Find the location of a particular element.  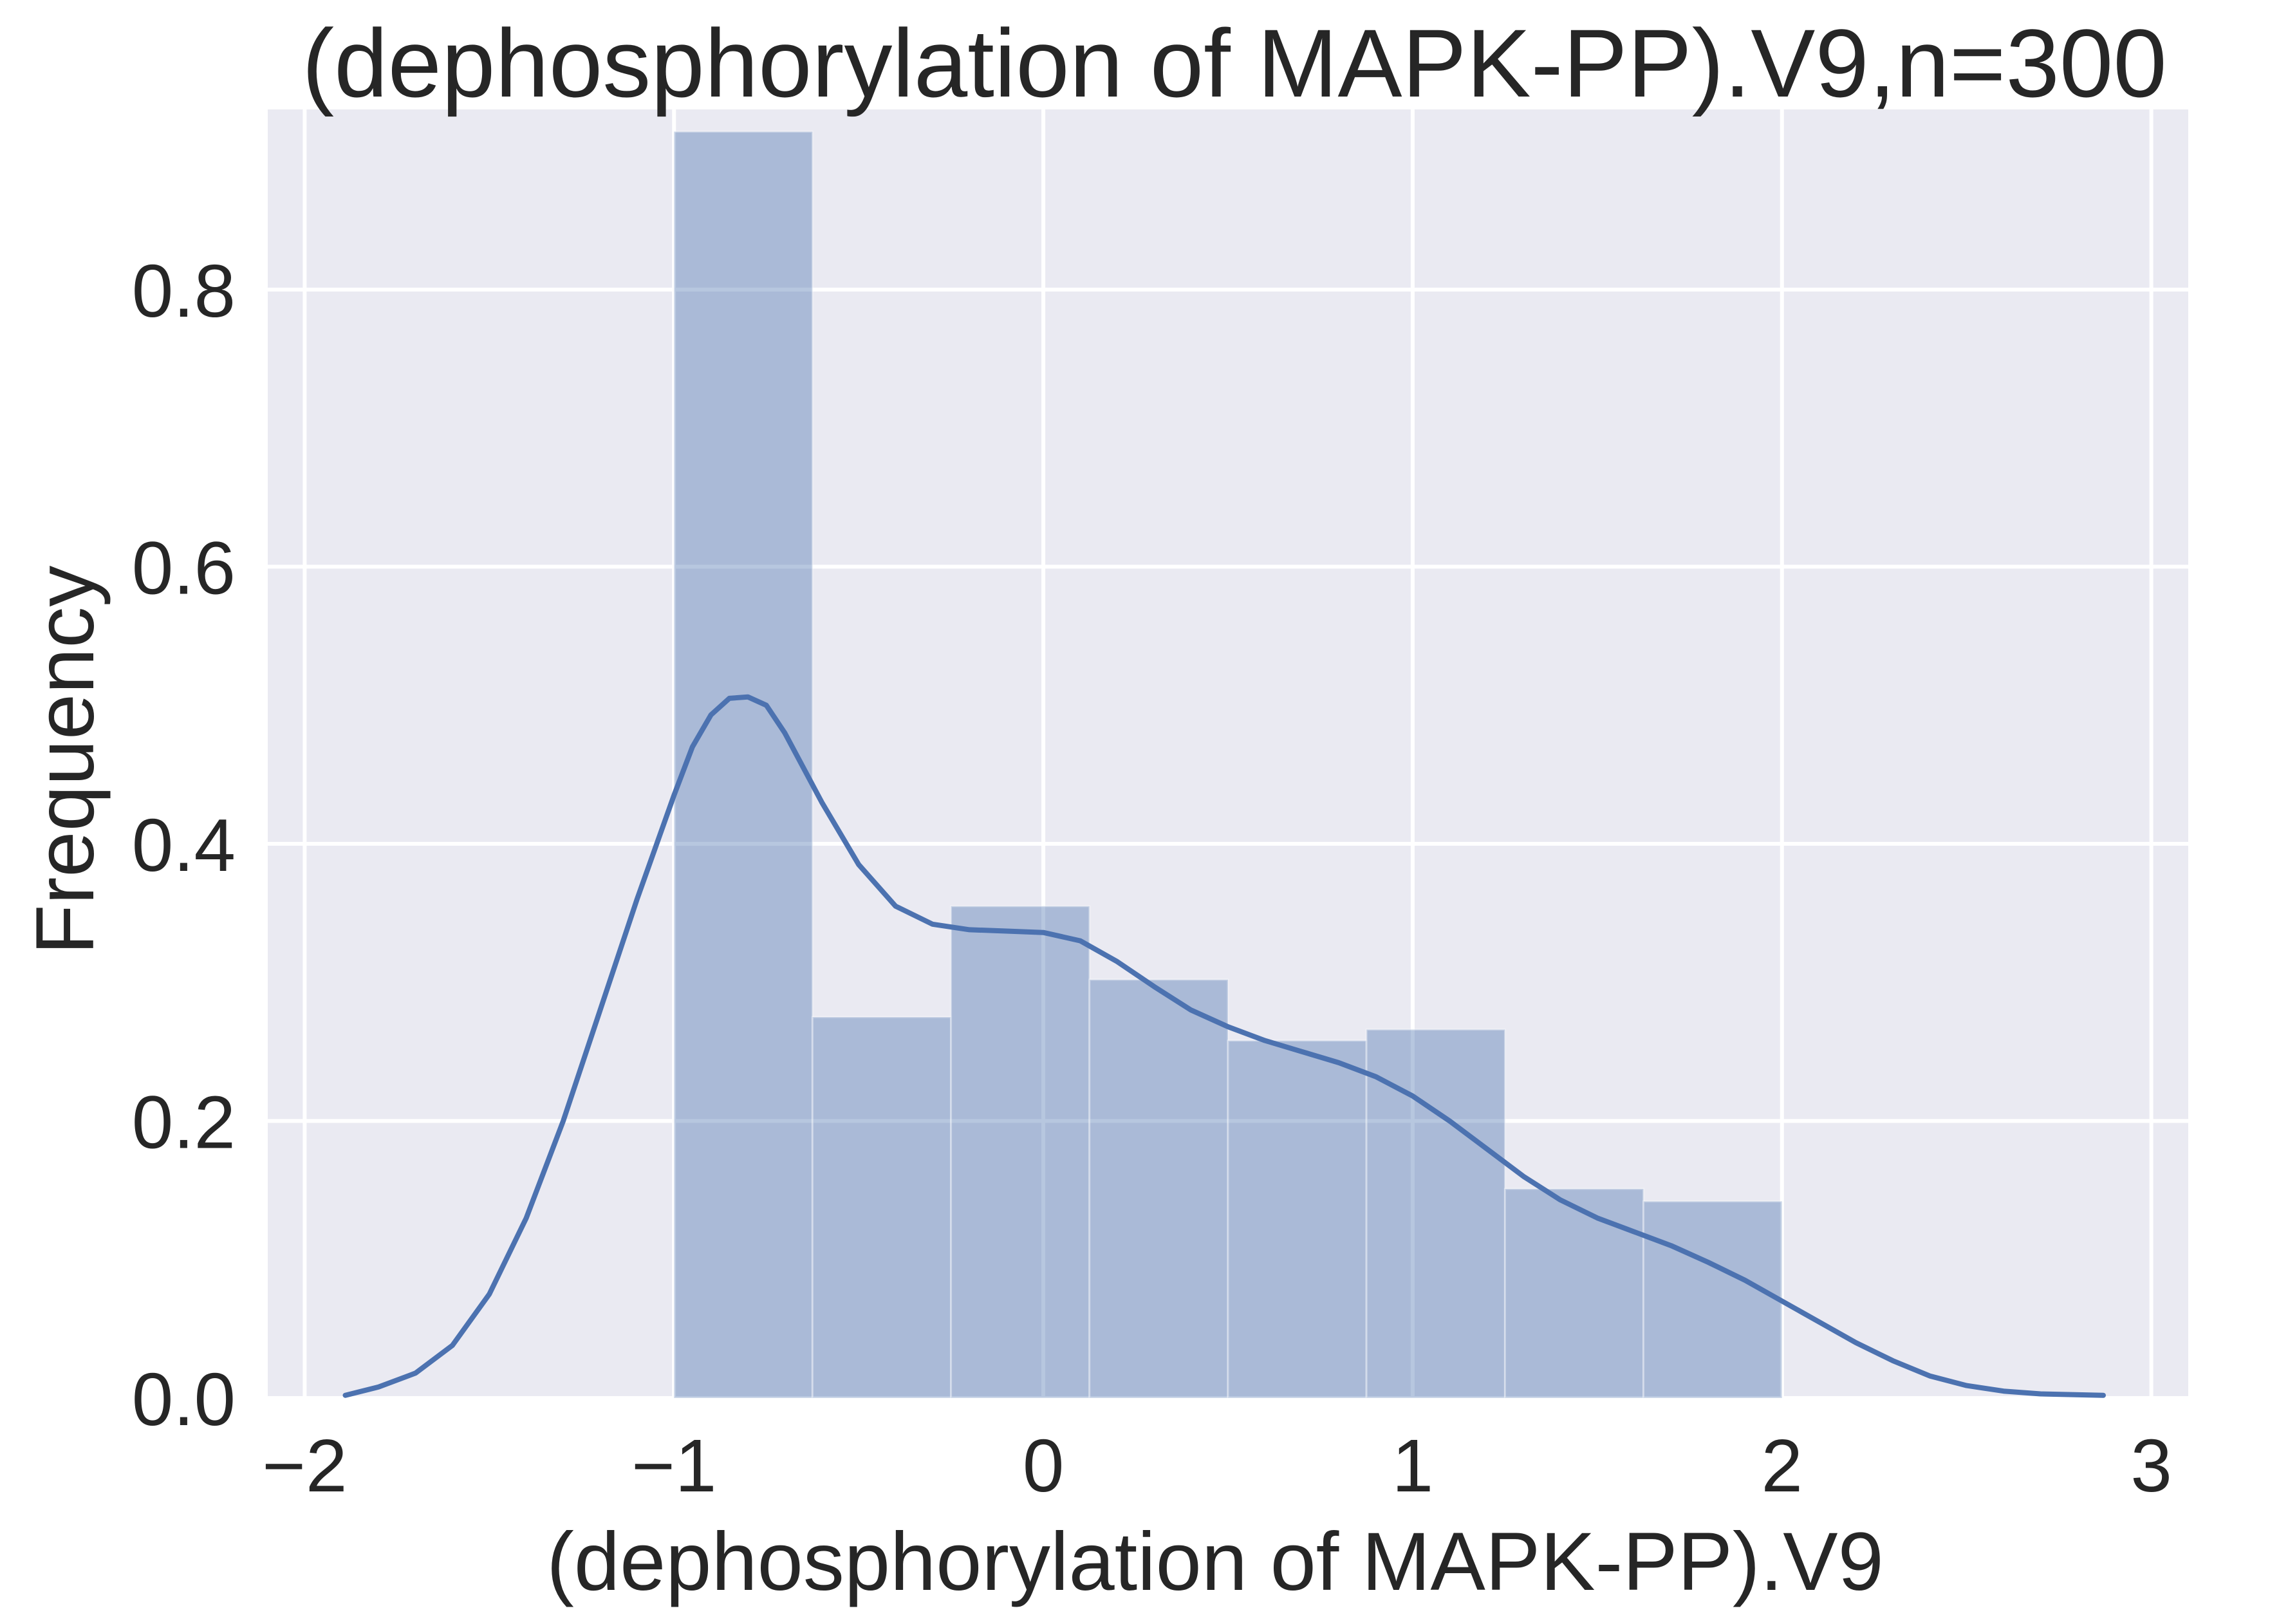

x-tick-label: 2 is located at coordinates (1782, 1465).